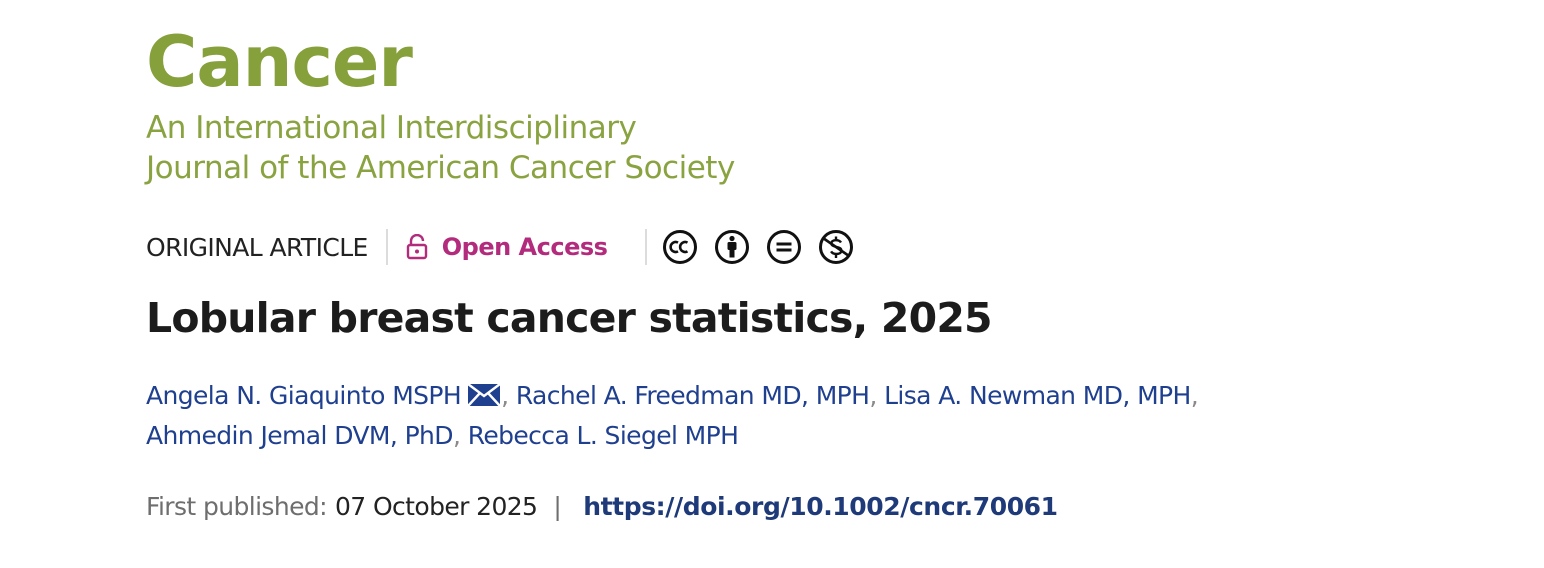 Image resolution: width=1544 pixels, height=568 pixels. What do you see at coordinates (257, 247) in the screenshot?
I see `article-type: ORIGINAL ARTICLE` at bounding box center [257, 247].